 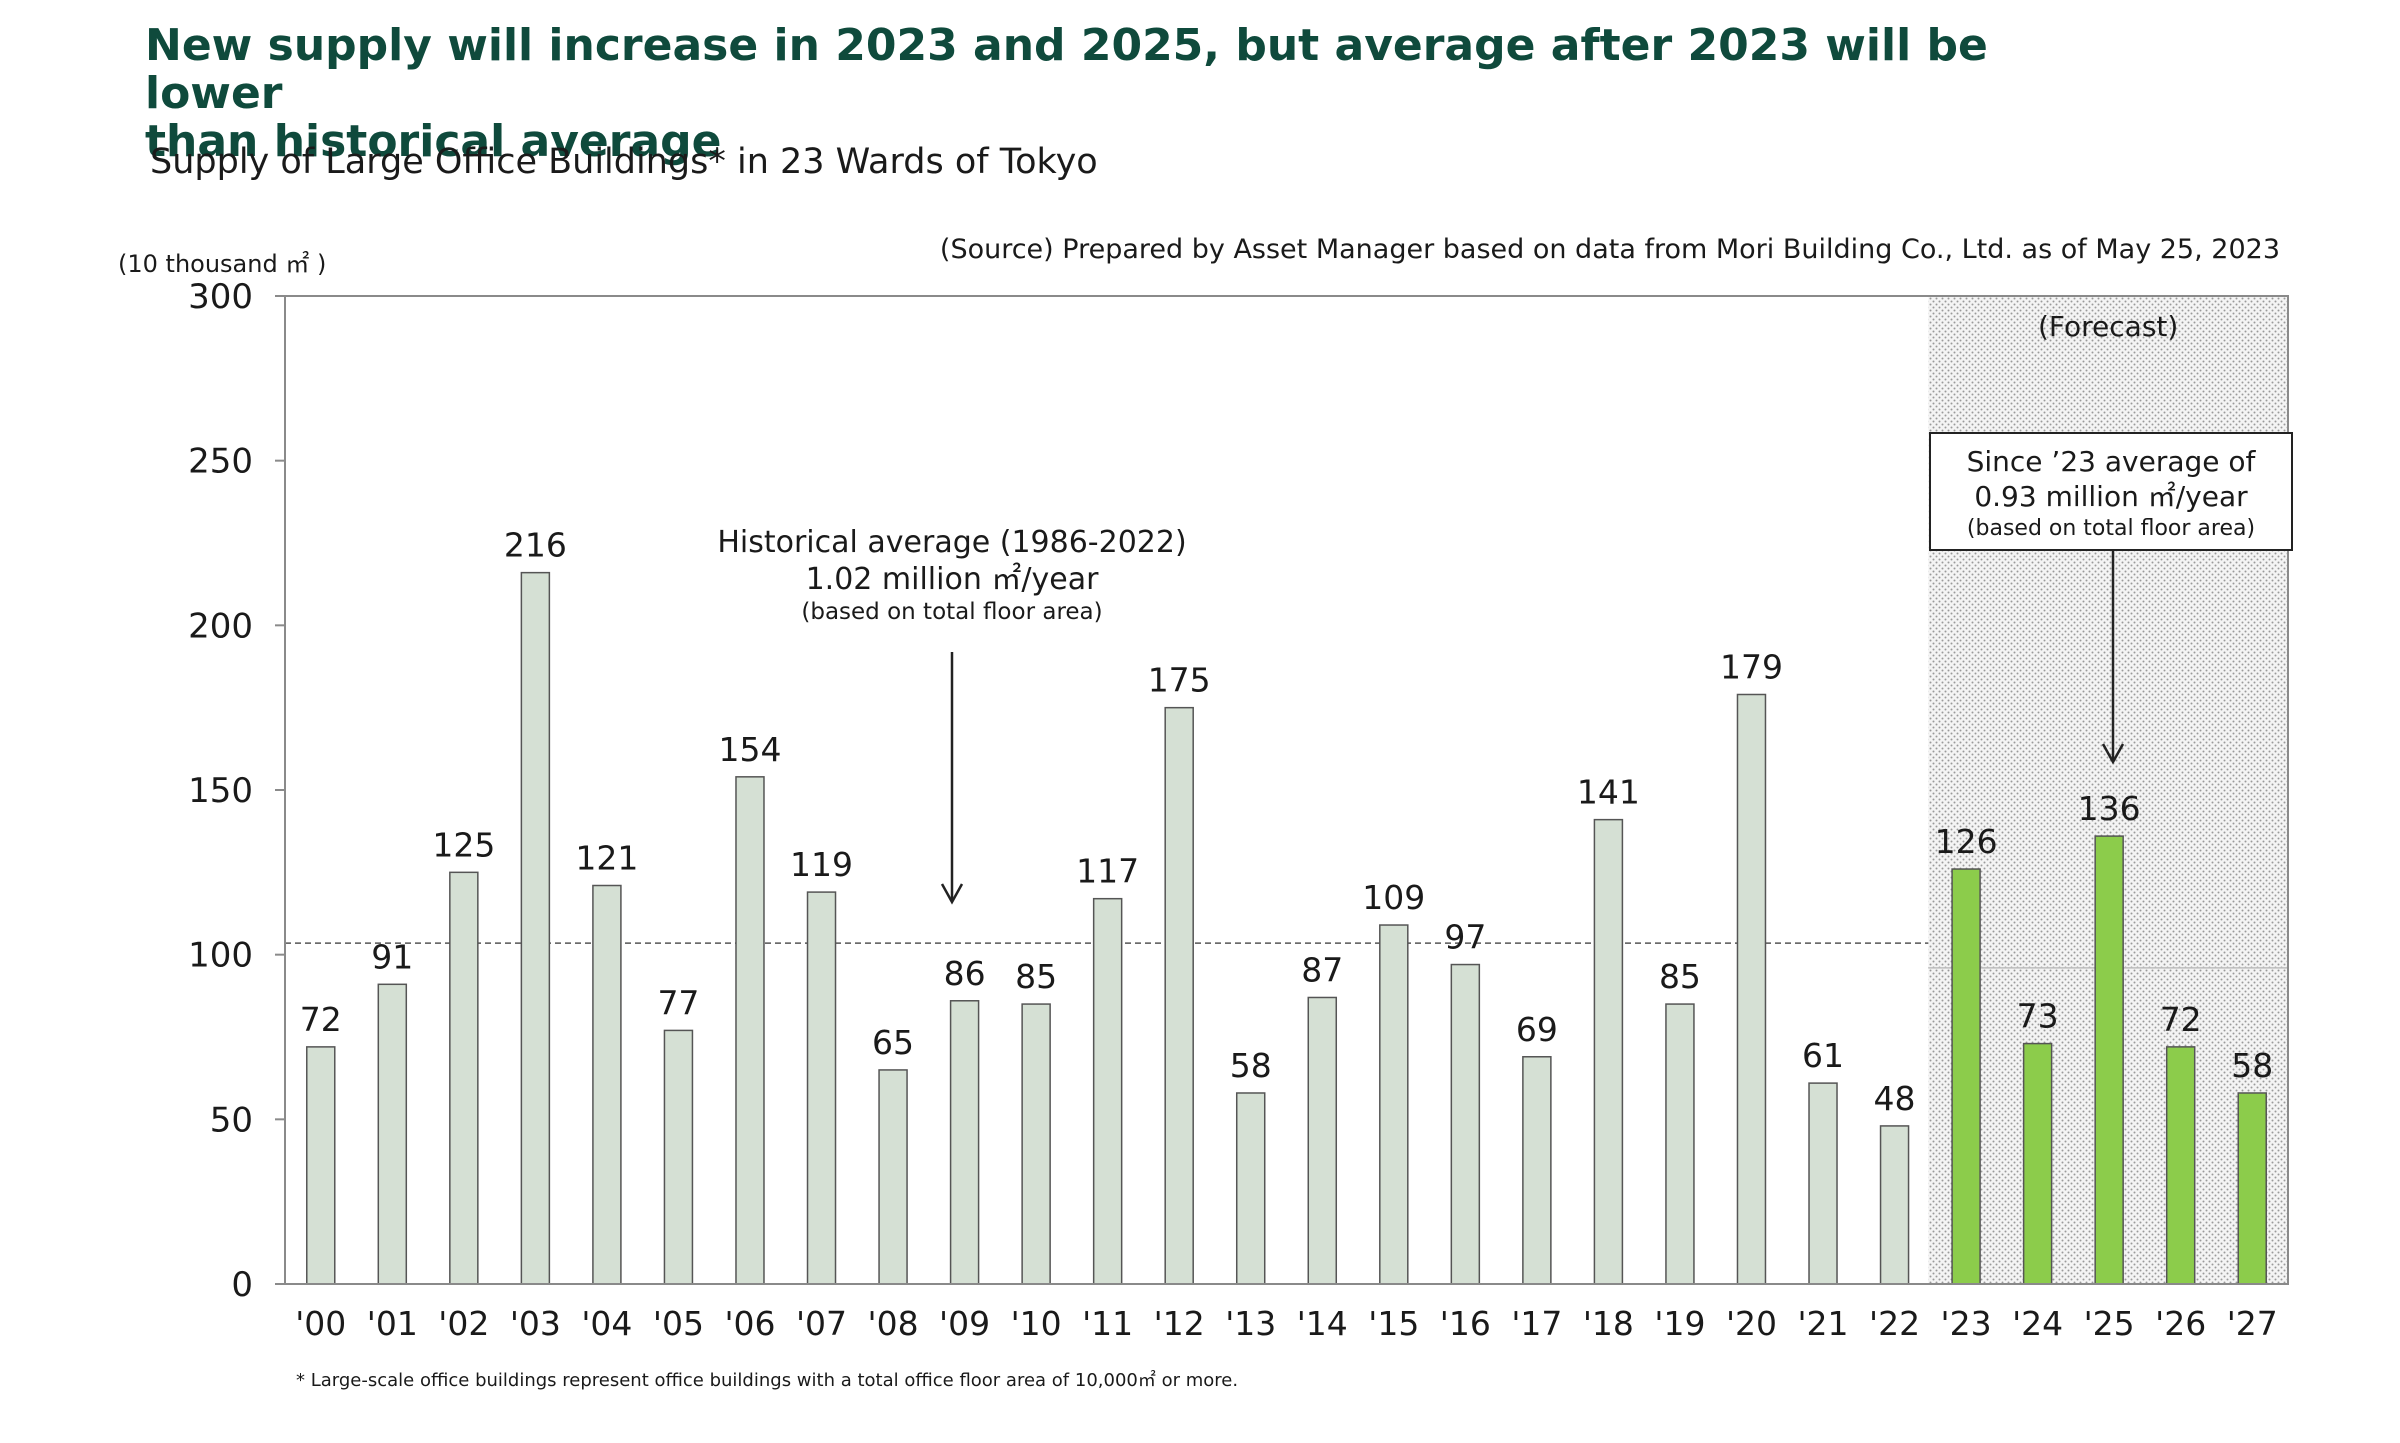 I want to click on forecast-average-box, so click(x=2111, y=491).